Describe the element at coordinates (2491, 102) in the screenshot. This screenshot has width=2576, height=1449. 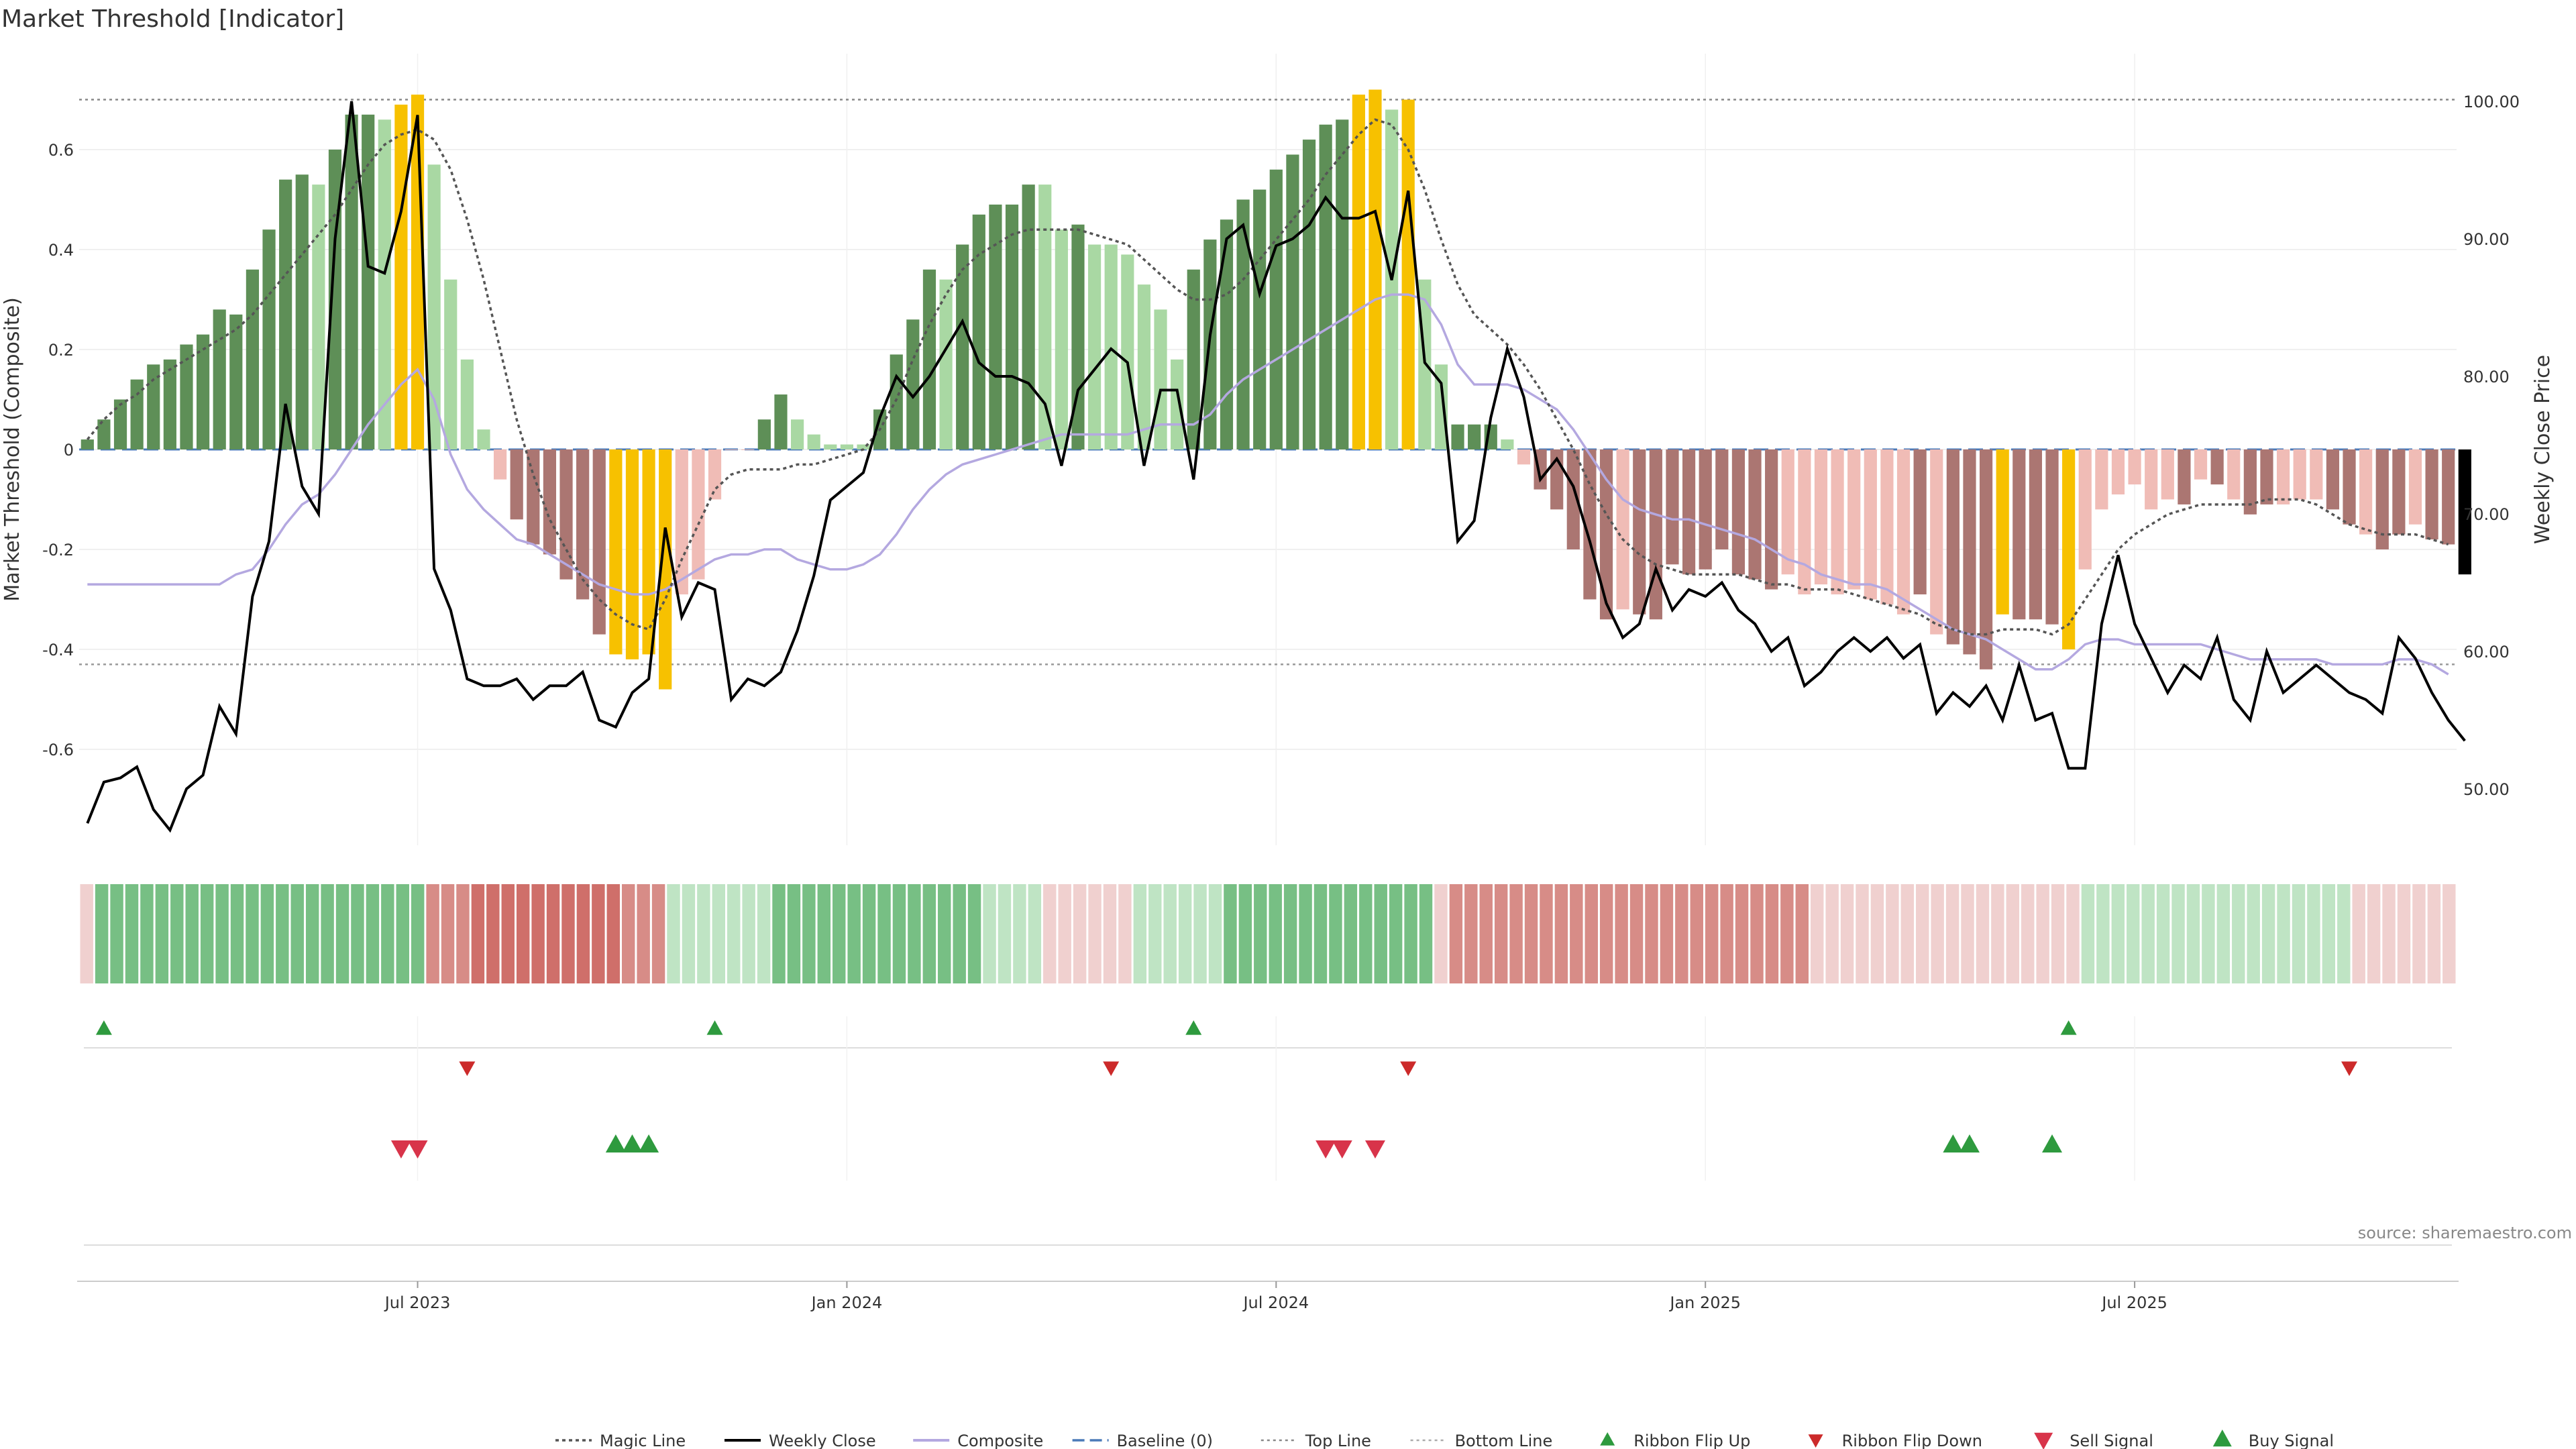
I see `right-tick-label: 100.00` at that location.